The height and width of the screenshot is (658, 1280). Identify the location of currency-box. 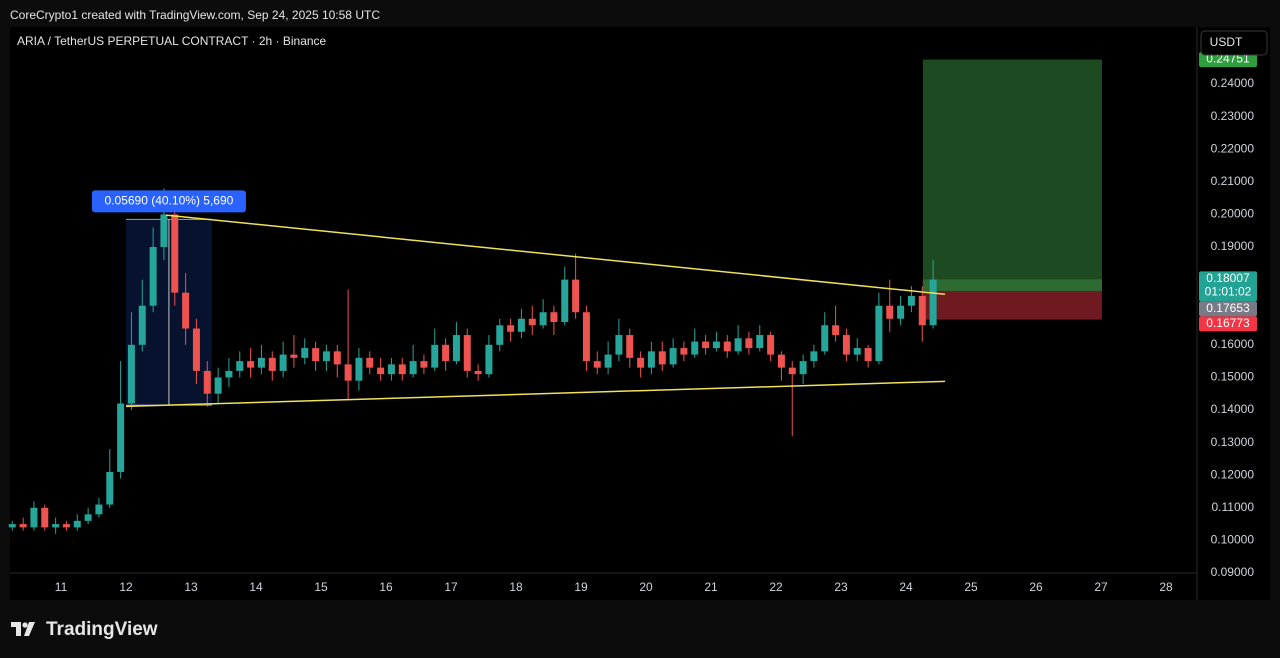
(1234, 43).